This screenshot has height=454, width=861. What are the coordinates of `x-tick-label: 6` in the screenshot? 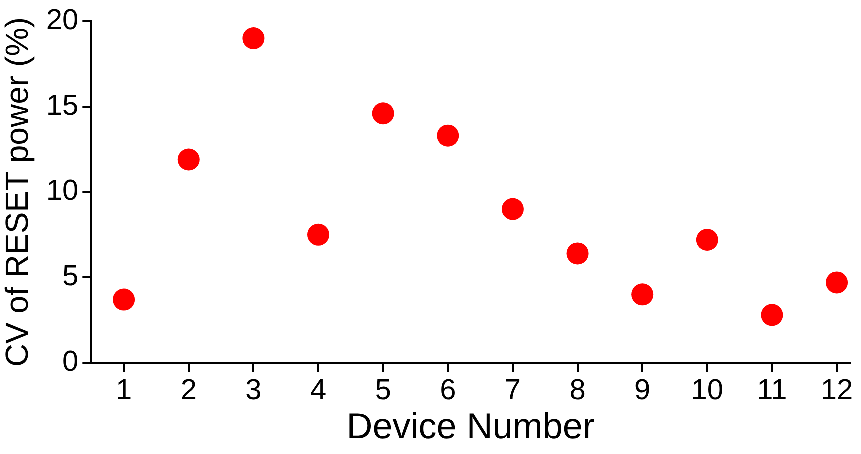 It's located at (448, 390).